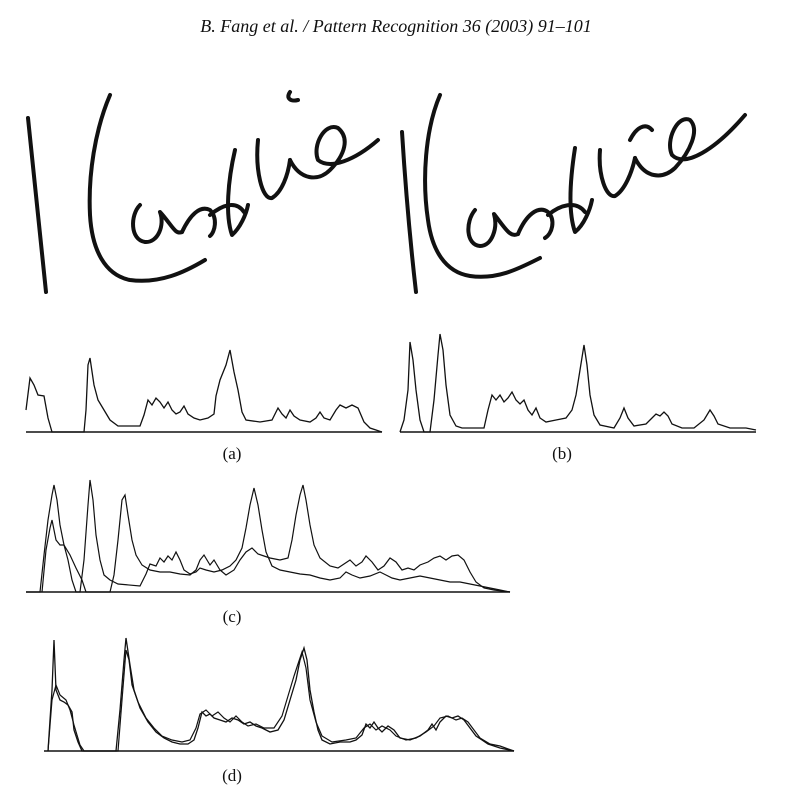 Image resolution: width=792 pixels, height=800 pixels. What do you see at coordinates (232, 616) in the screenshot?
I see `panel-c-label: (c)` at bounding box center [232, 616].